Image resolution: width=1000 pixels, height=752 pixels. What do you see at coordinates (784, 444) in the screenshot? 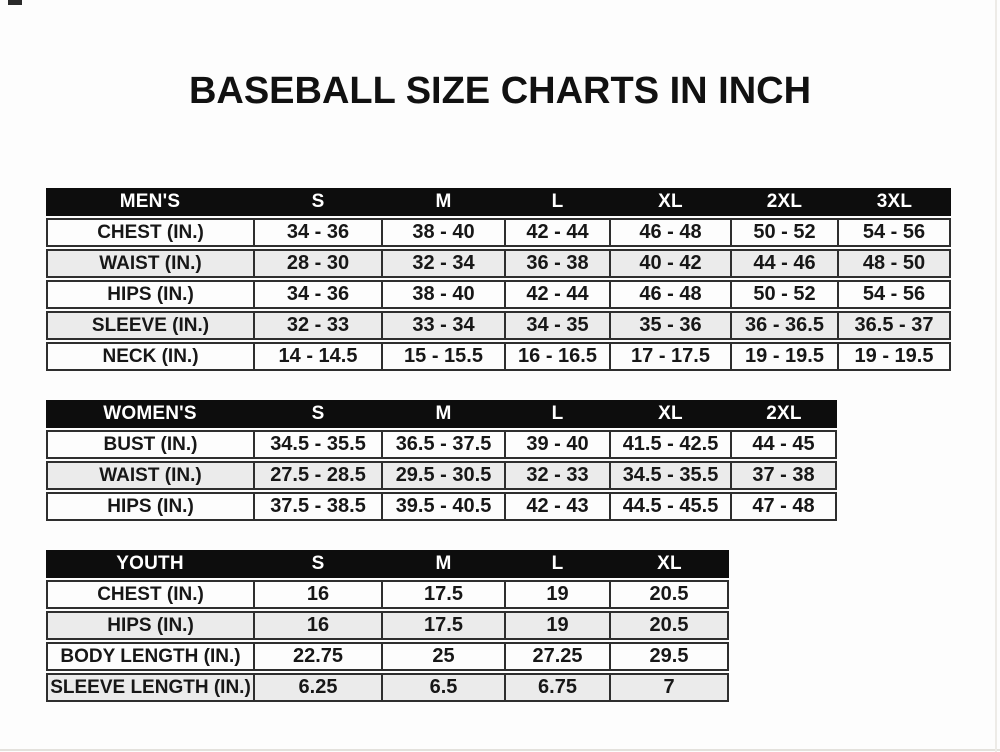
I see `size-value-cell: 44 - 45` at bounding box center [784, 444].